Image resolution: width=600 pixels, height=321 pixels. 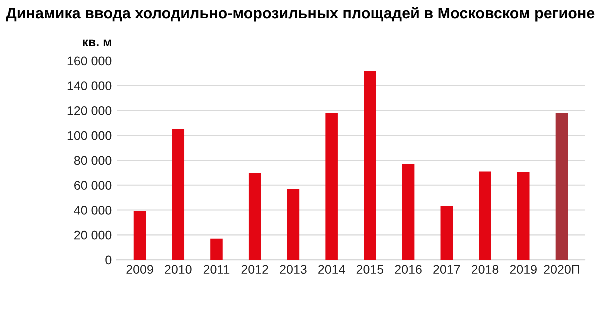 I want to click on y-tick-label: 40 000, so click(x=93, y=210).